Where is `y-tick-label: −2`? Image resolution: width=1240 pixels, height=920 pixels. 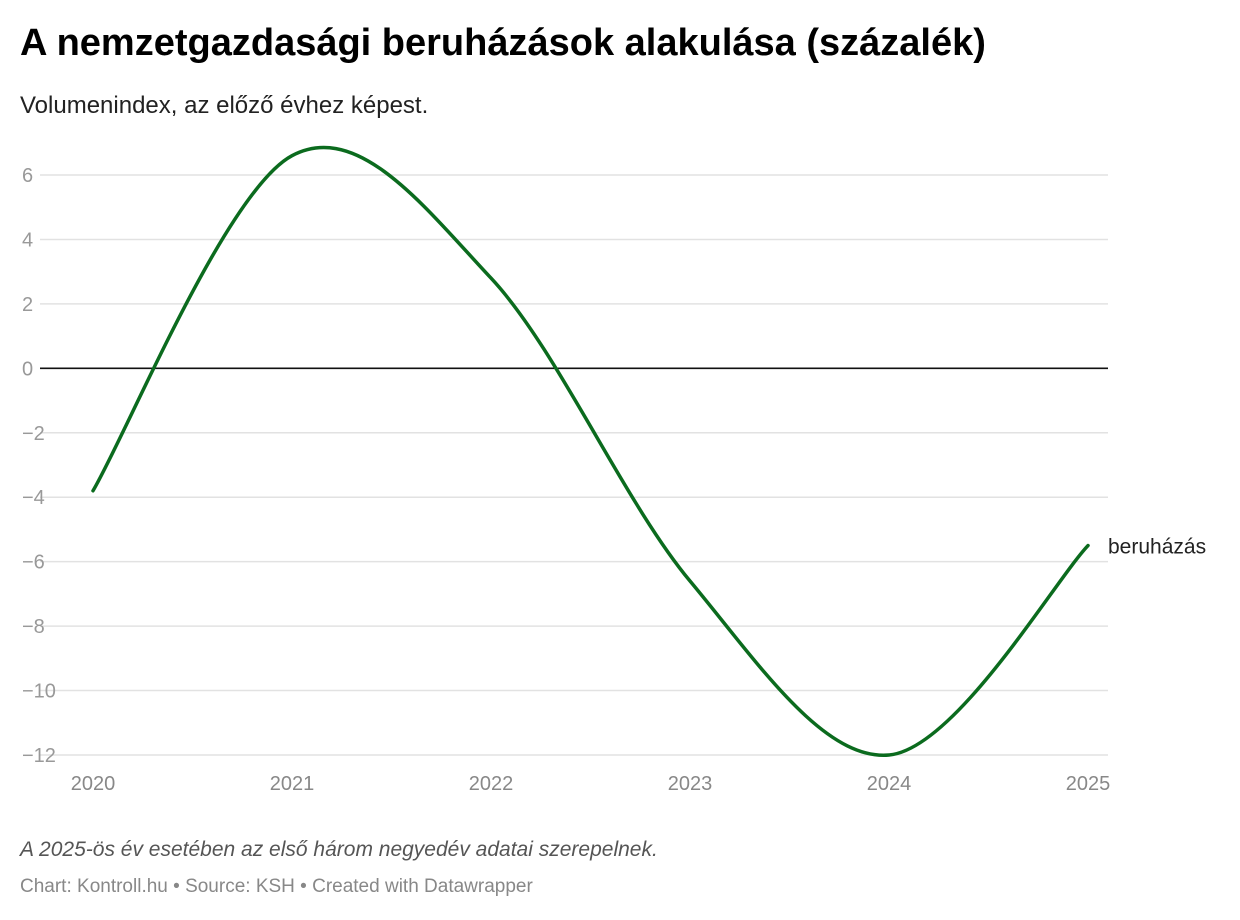
y-tick-label: −2 is located at coordinates (33, 434).